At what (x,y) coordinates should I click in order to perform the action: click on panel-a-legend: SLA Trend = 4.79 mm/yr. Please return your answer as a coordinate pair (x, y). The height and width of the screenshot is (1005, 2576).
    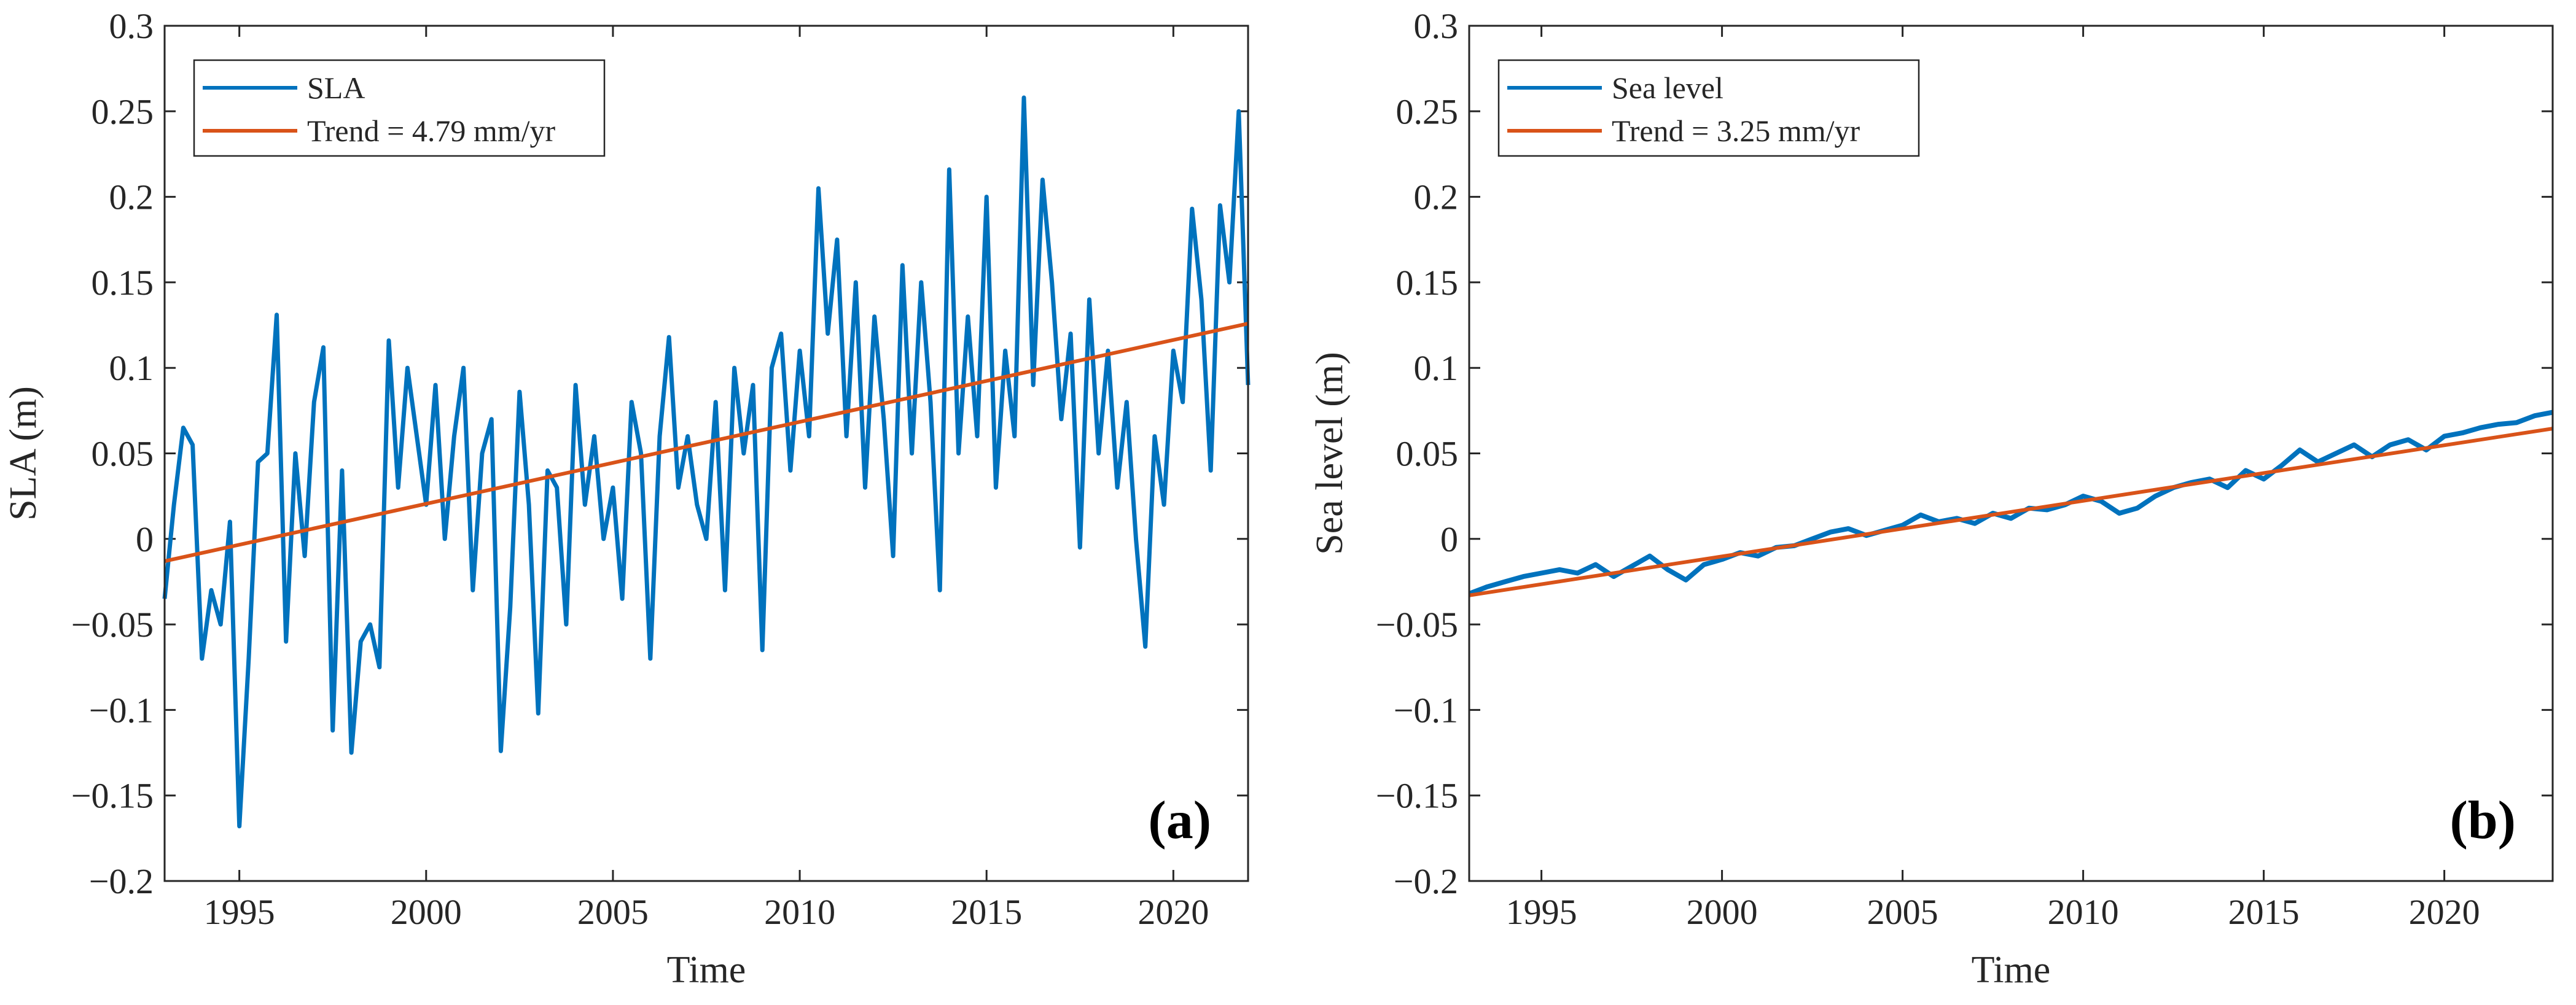
    Looking at the image, I should click on (399, 108).